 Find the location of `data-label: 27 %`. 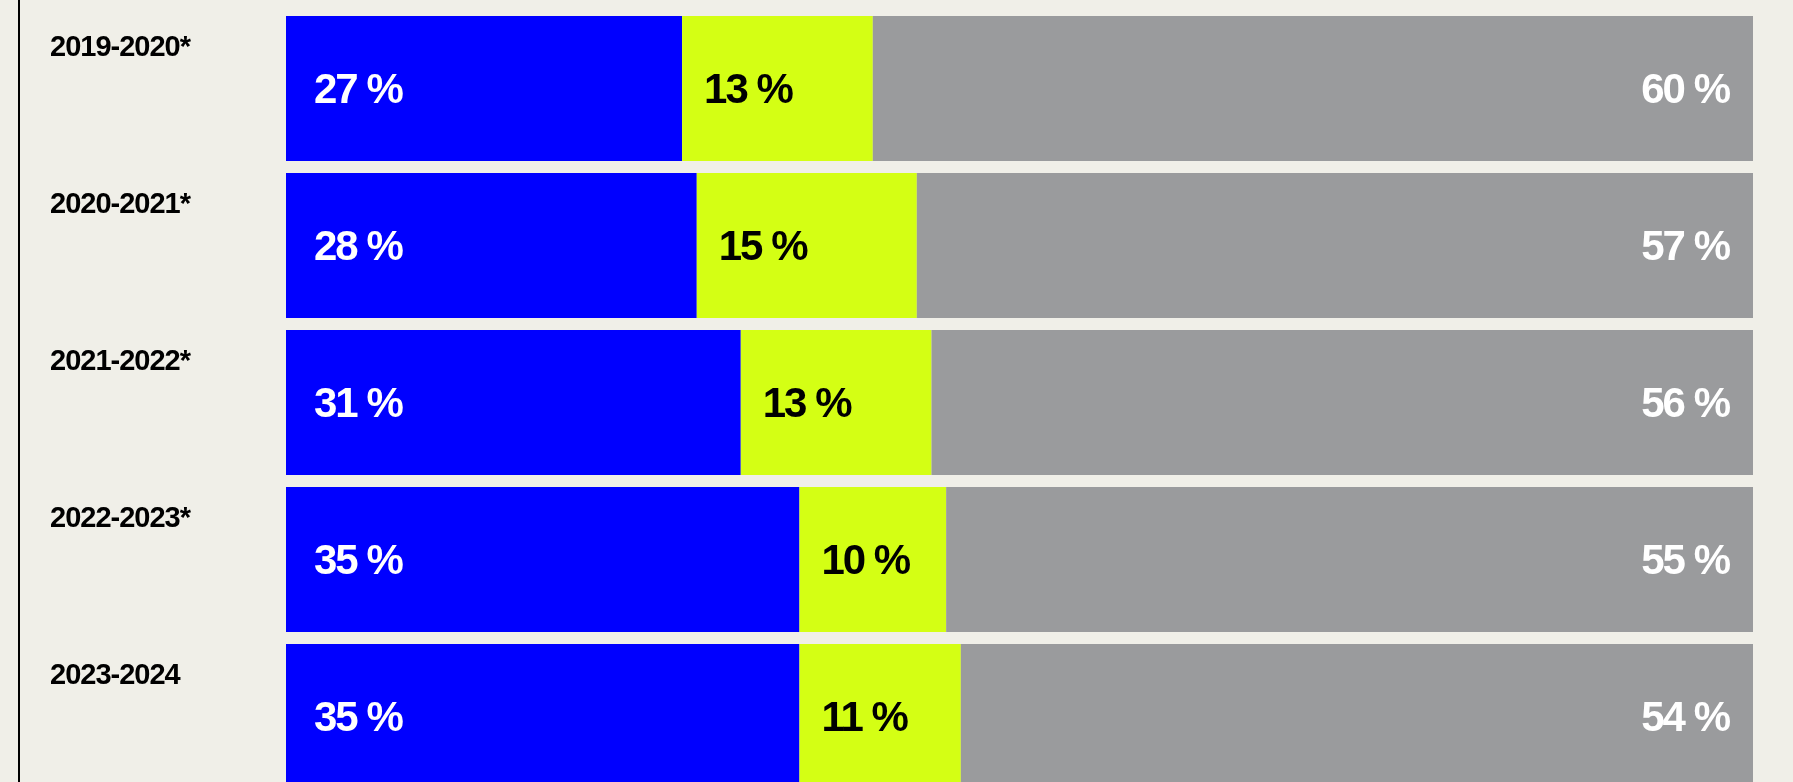

data-label: 27 % is located at coordinates (359, 88).